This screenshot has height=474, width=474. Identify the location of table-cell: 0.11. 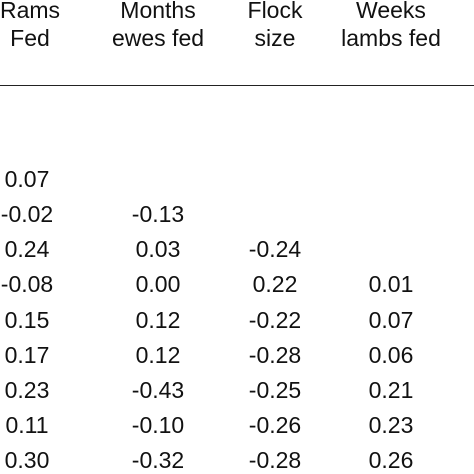
(27, 425).